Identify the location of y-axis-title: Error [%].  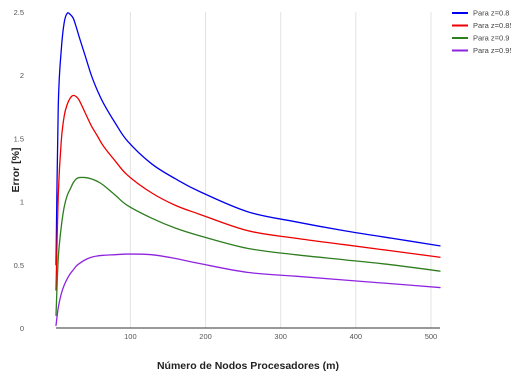
(16, 170).